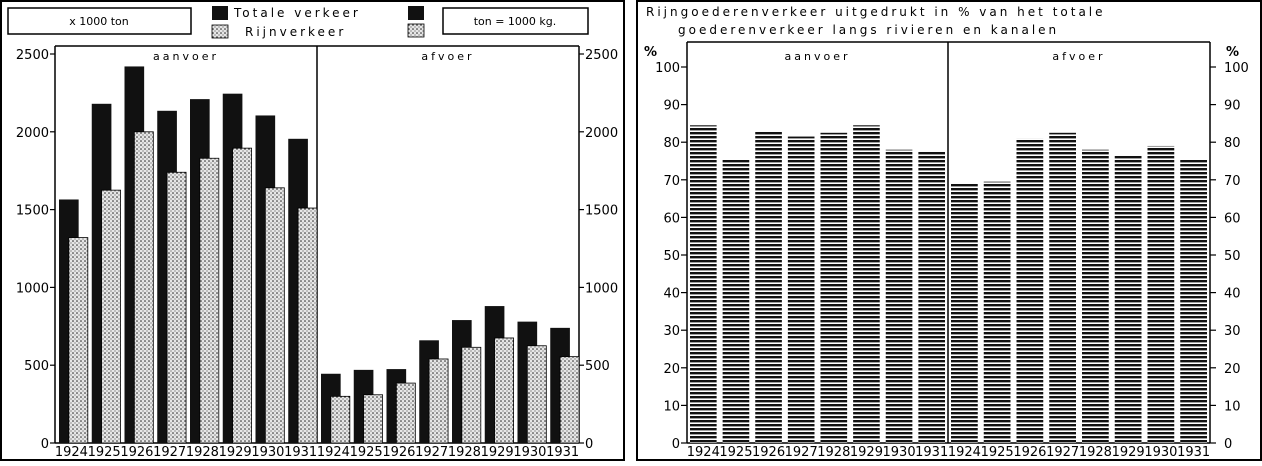 The image size is (1262, 466). What do you see at coordinates (671, 294) in the screenshot?
I see `y-tick-label-left: 40` at bounding box center [671, 294].